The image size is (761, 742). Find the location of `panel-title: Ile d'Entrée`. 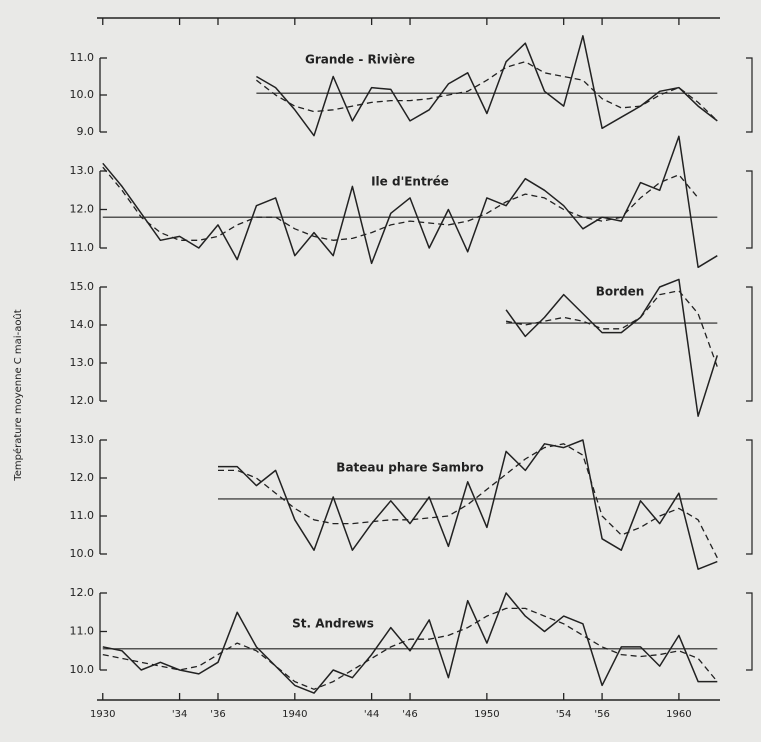

panel-title: Ile d'Entrée is located at coordinates (410, 182).